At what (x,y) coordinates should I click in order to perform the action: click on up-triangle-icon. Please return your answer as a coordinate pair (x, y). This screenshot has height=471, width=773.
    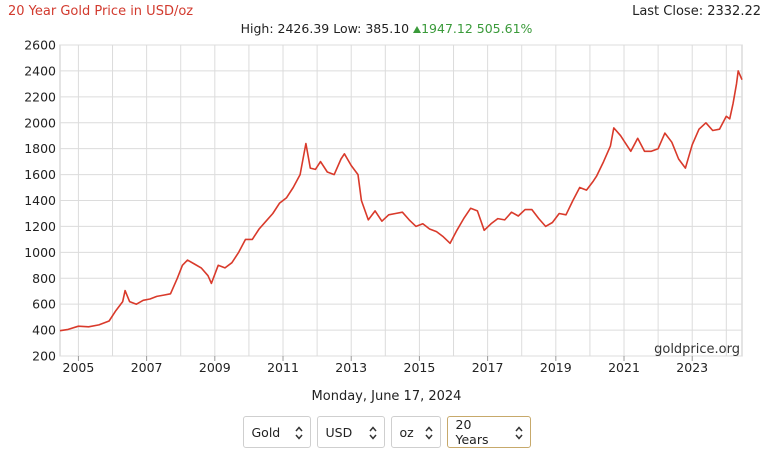
    Looking at the image, I should click on (417, 29).